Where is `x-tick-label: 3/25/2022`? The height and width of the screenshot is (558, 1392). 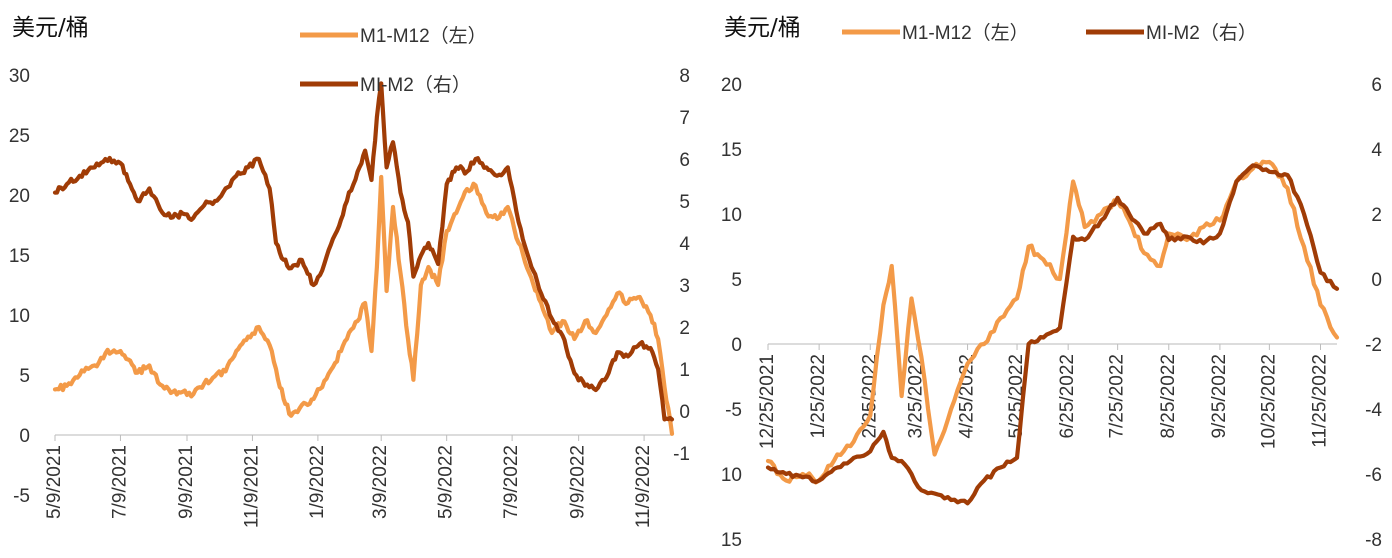
x-tick-label: 3/25/2022 is located at coordinates (915, 396).